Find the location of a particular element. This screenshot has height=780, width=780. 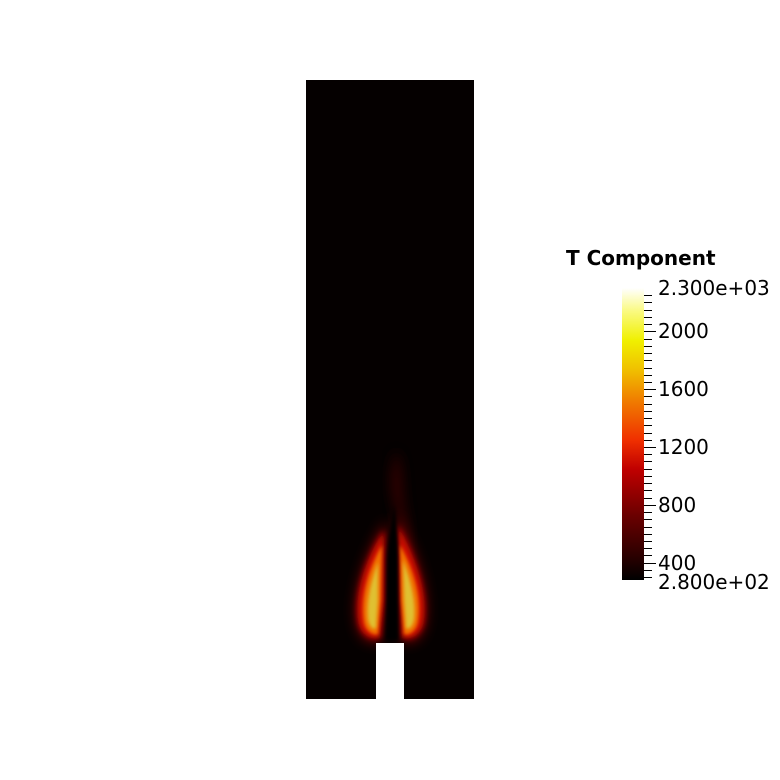

colorbar-tick-label: 800 is located at coordinates (677, 504).